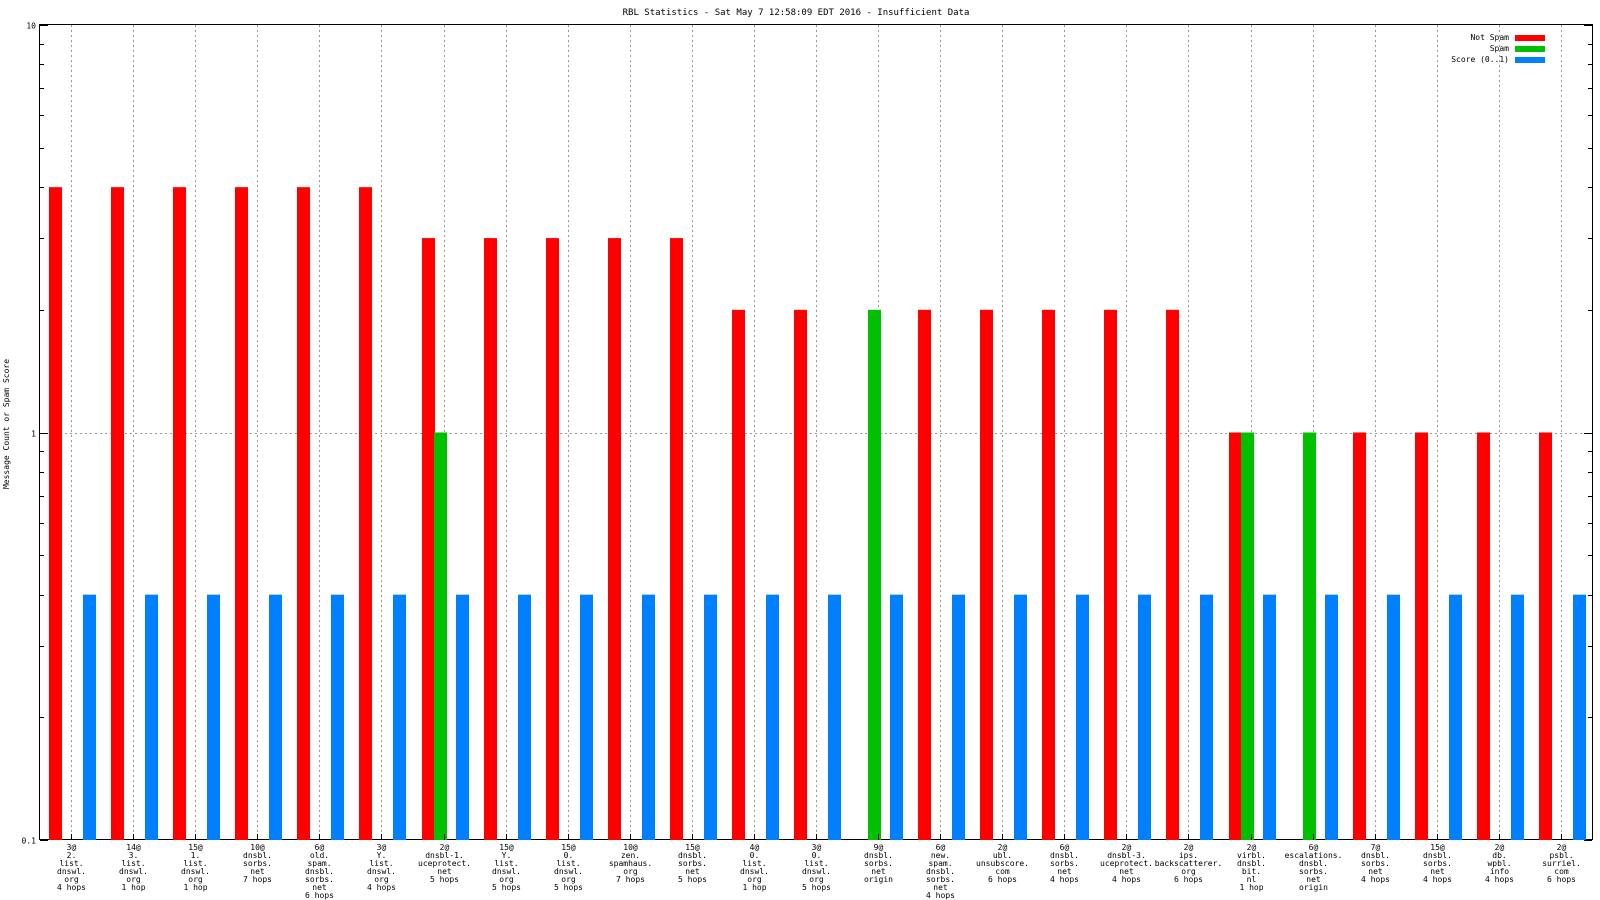 The width and height of the screenshot is (1600, 900). Describe the element at coordinates (29, 841) in the screenshot. I see `y-tick-label: 0.1` at that location.